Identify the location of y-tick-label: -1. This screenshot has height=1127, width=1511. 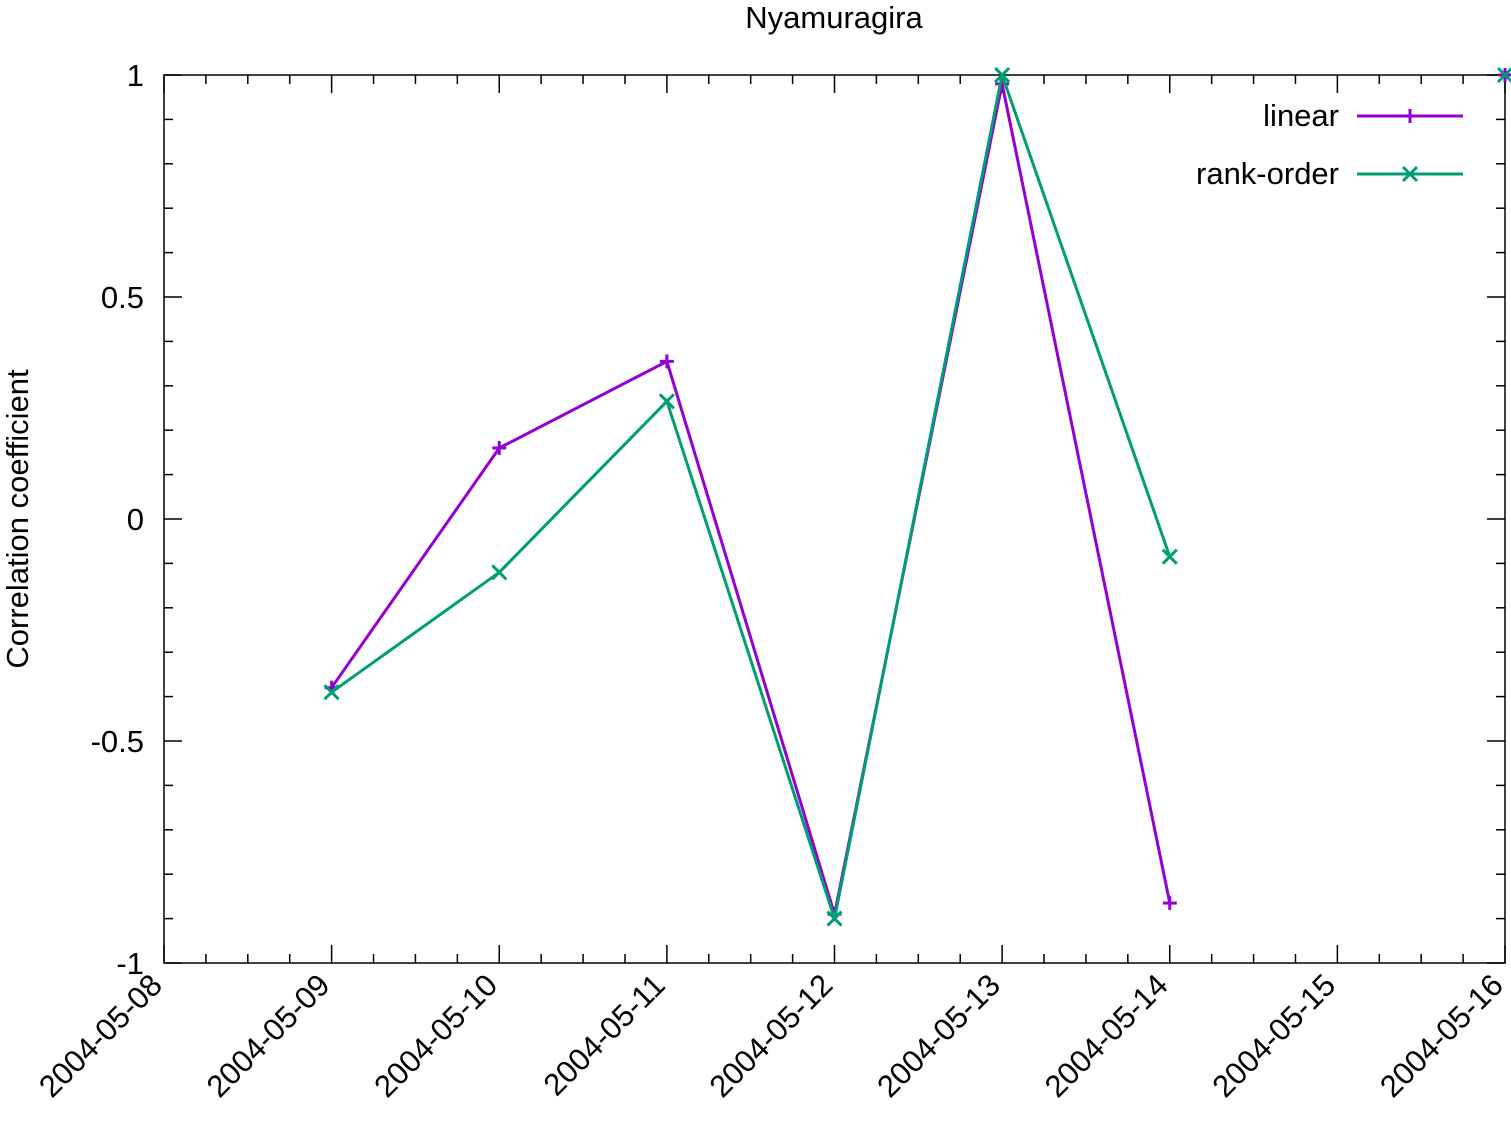
(130, 963).